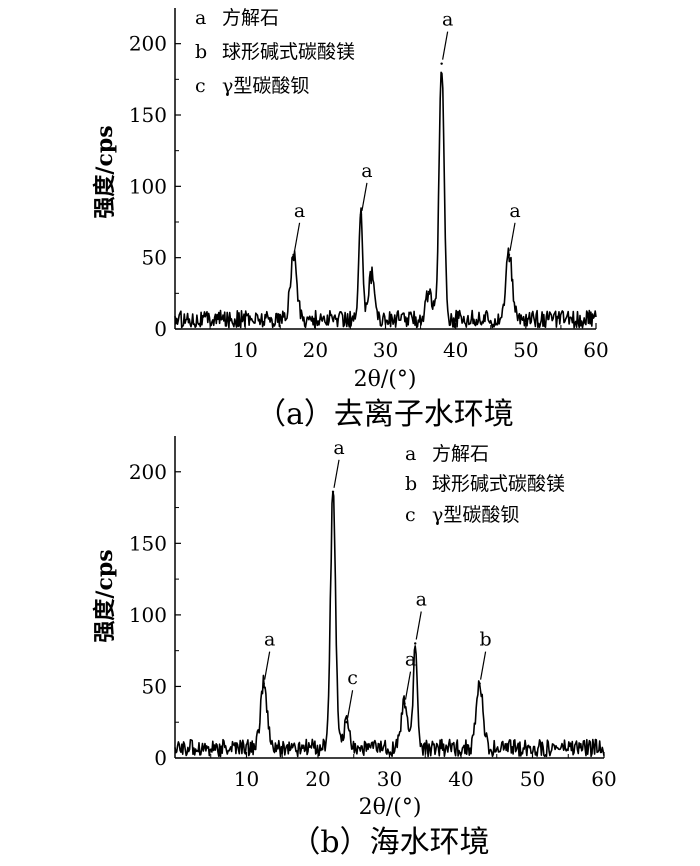 This screenshot has width=700, height=866. I want to click on peak-label: c, so click(352, 678).